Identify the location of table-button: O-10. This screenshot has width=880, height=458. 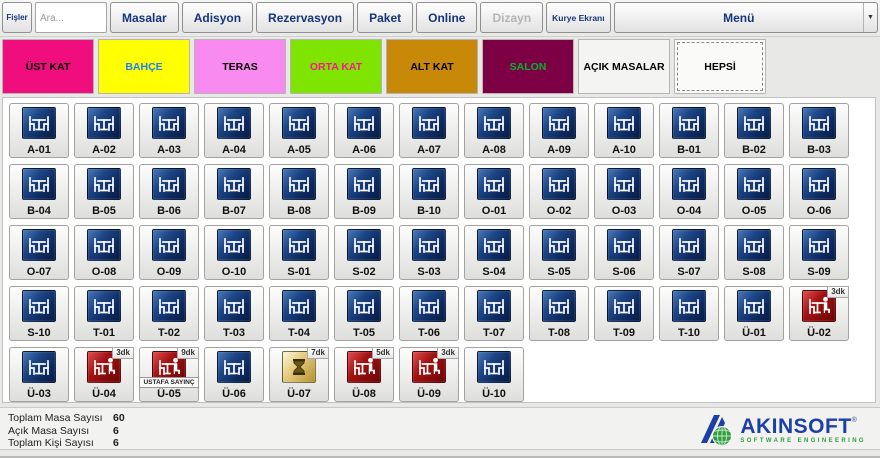
(234, 252).